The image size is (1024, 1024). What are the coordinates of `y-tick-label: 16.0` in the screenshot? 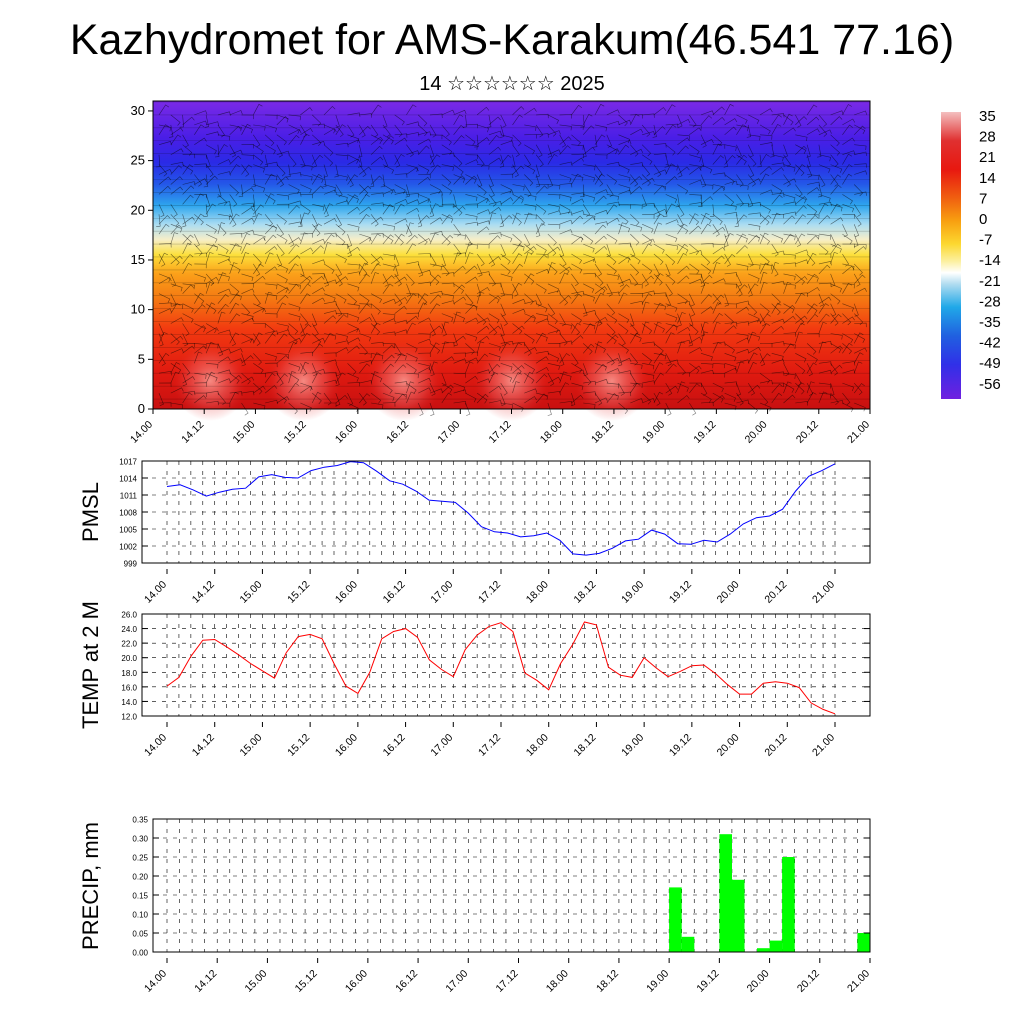 It's located at (129, 687).